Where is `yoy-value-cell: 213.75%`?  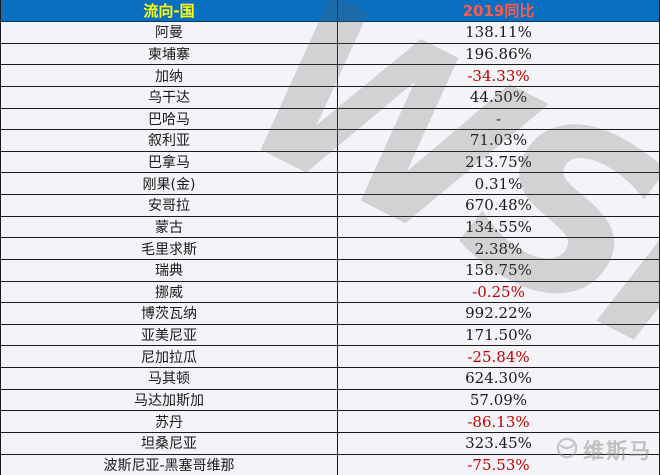 yoy-value-cell: 213.75% is located at coordinates (498, 162).